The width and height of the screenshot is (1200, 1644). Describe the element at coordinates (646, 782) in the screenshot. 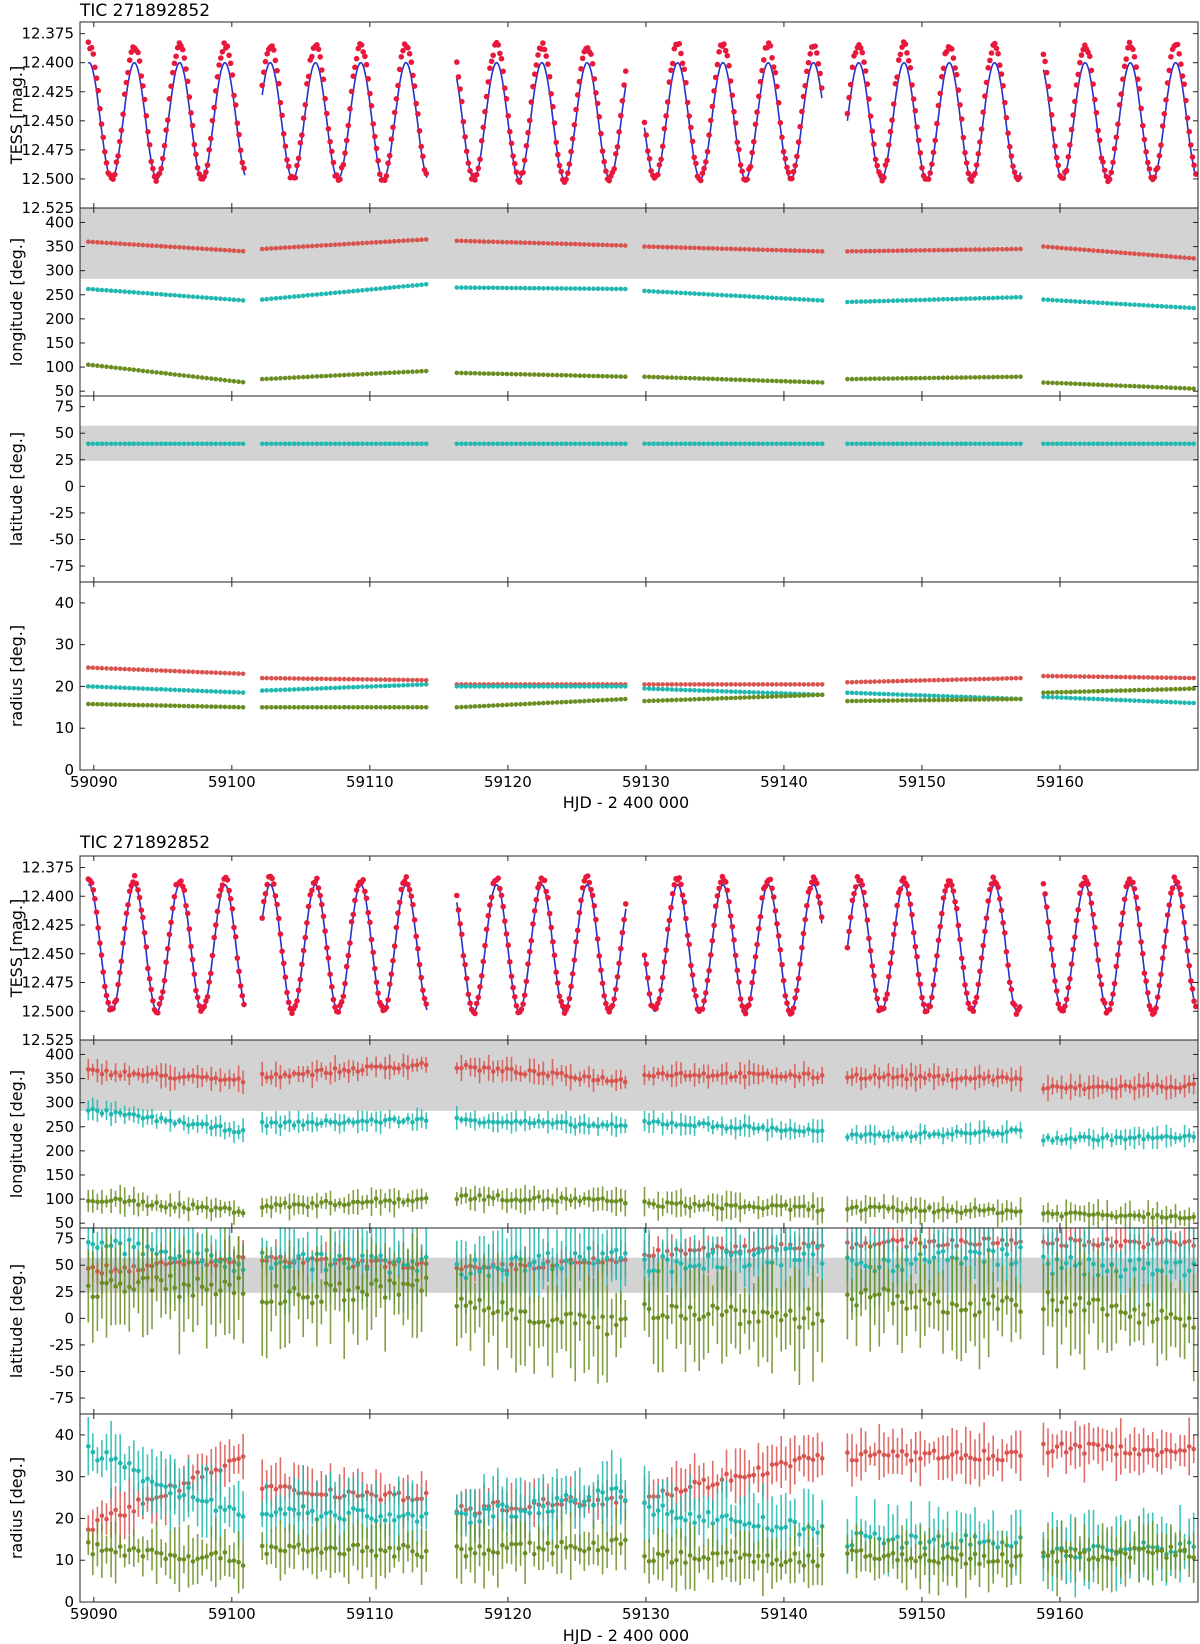

I see `x-tick-label: 59130` at that location.